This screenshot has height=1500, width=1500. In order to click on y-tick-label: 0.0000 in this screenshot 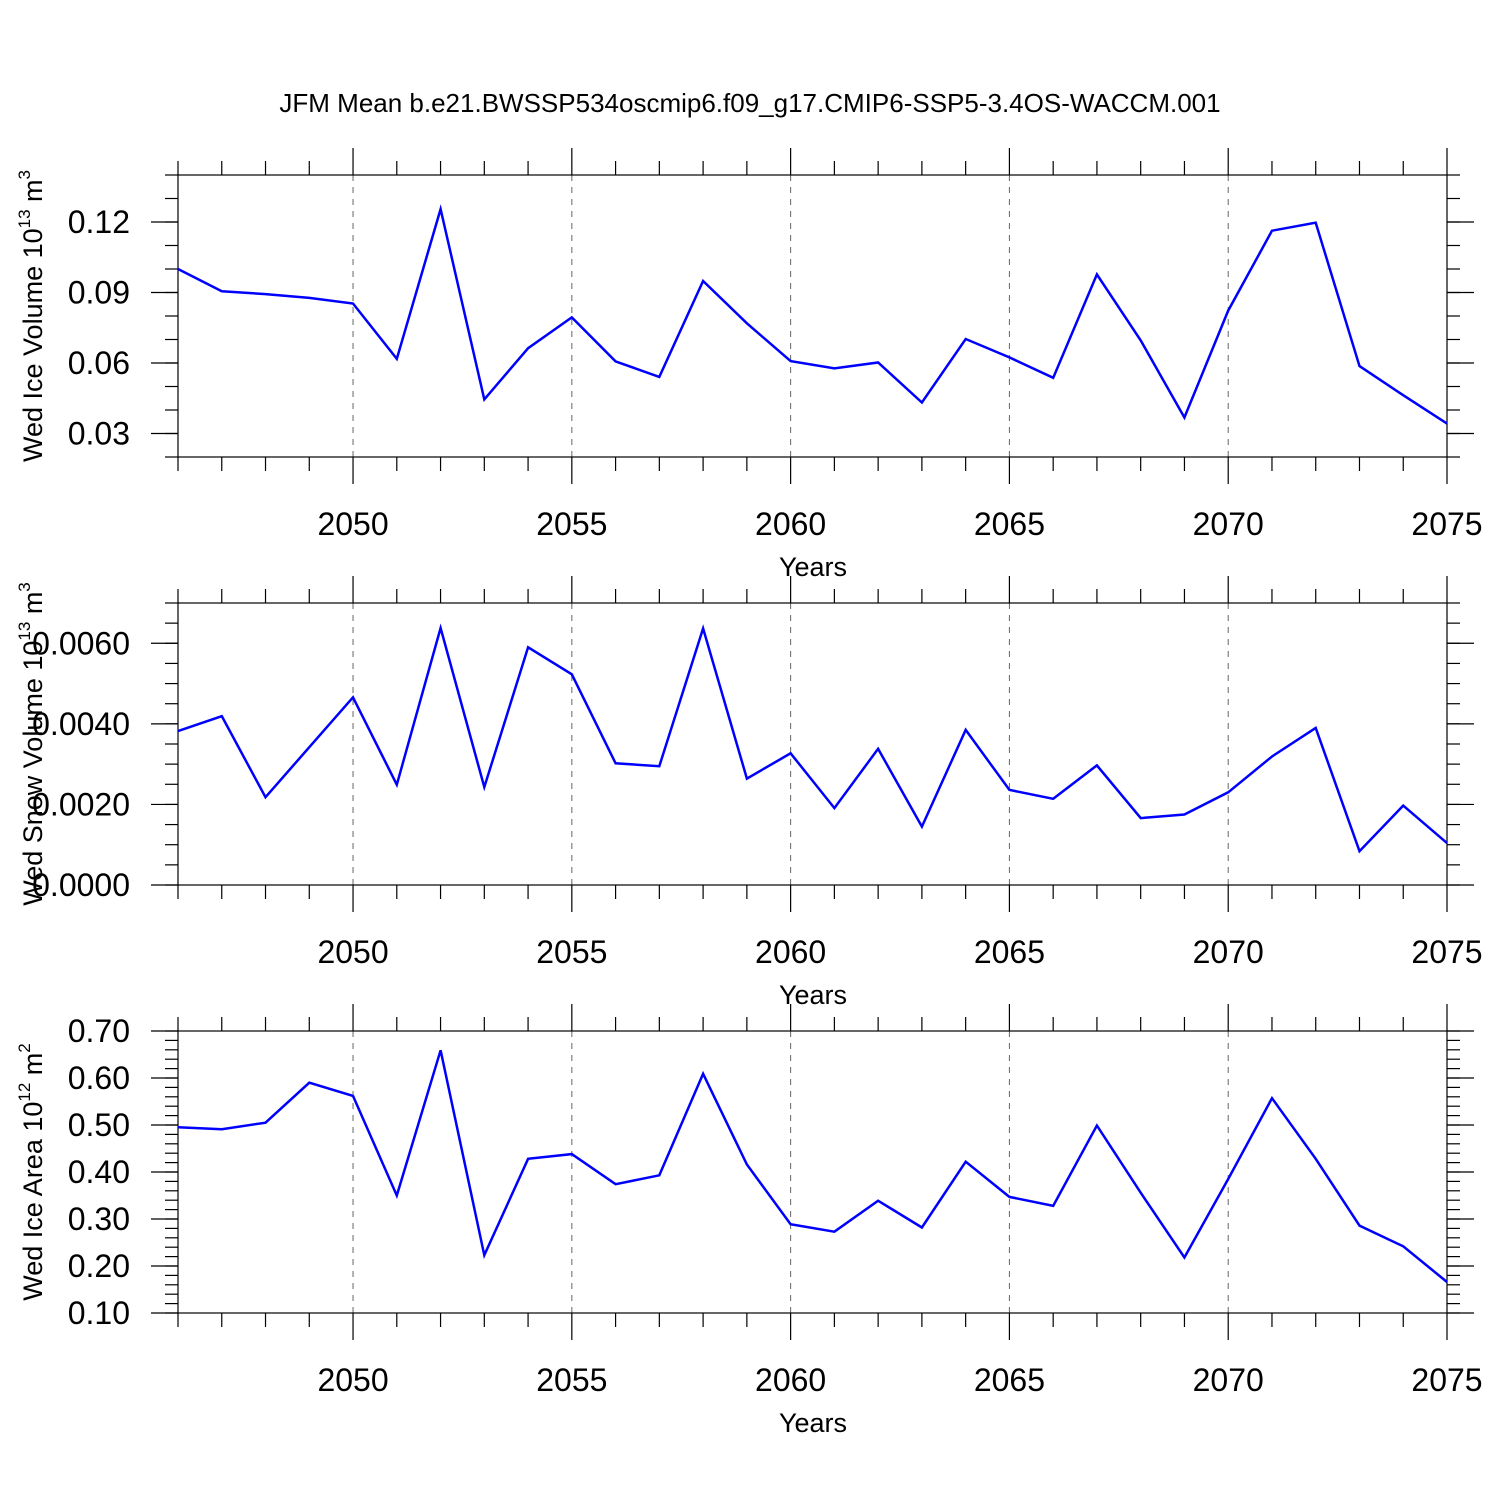, I will do `click(81, 885)`.